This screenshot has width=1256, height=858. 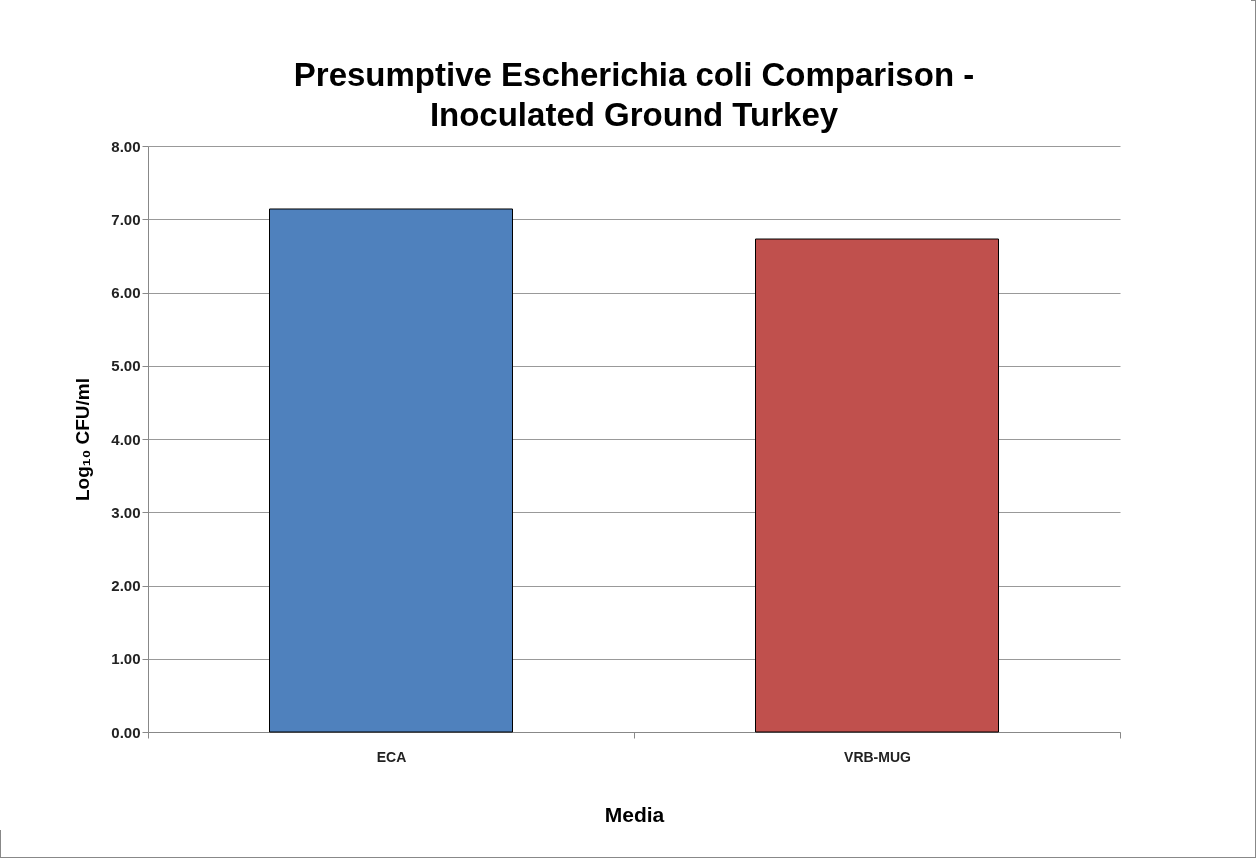 What do you see at coordinates (634, 814) in the screenshot?
I see `x-axis-title: Media` at bounding box center [634, 814].